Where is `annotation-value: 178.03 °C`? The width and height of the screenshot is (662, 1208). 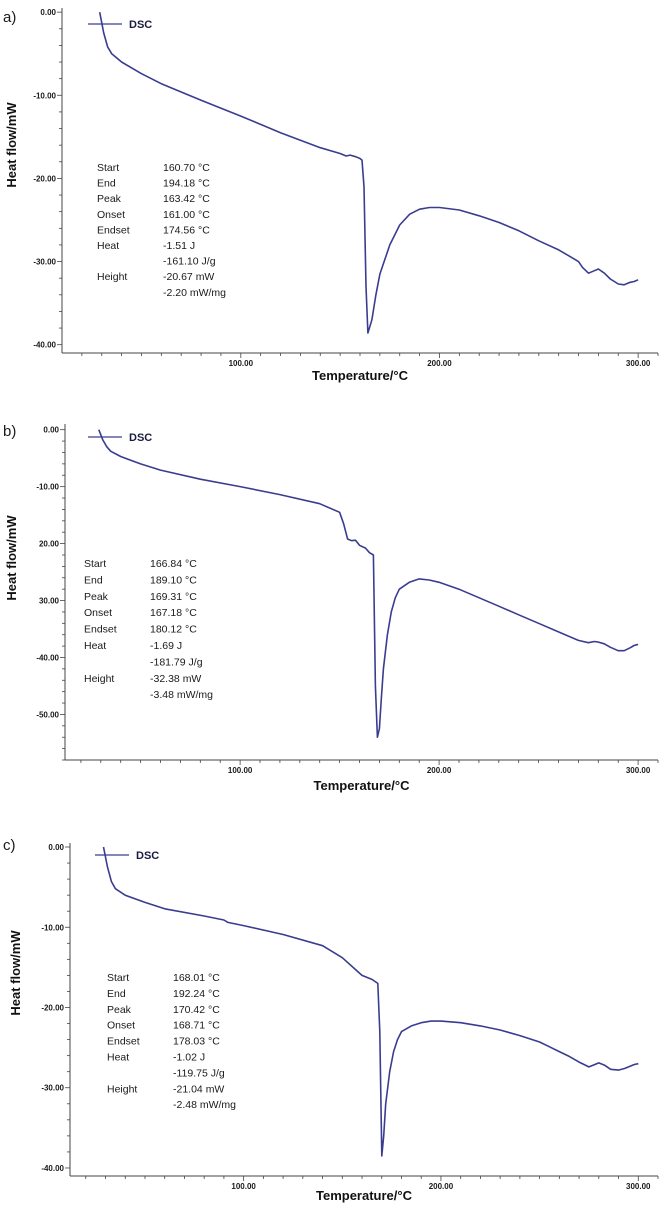
annotation-value: 178.03 °C is located at coordinates (196, 1042).